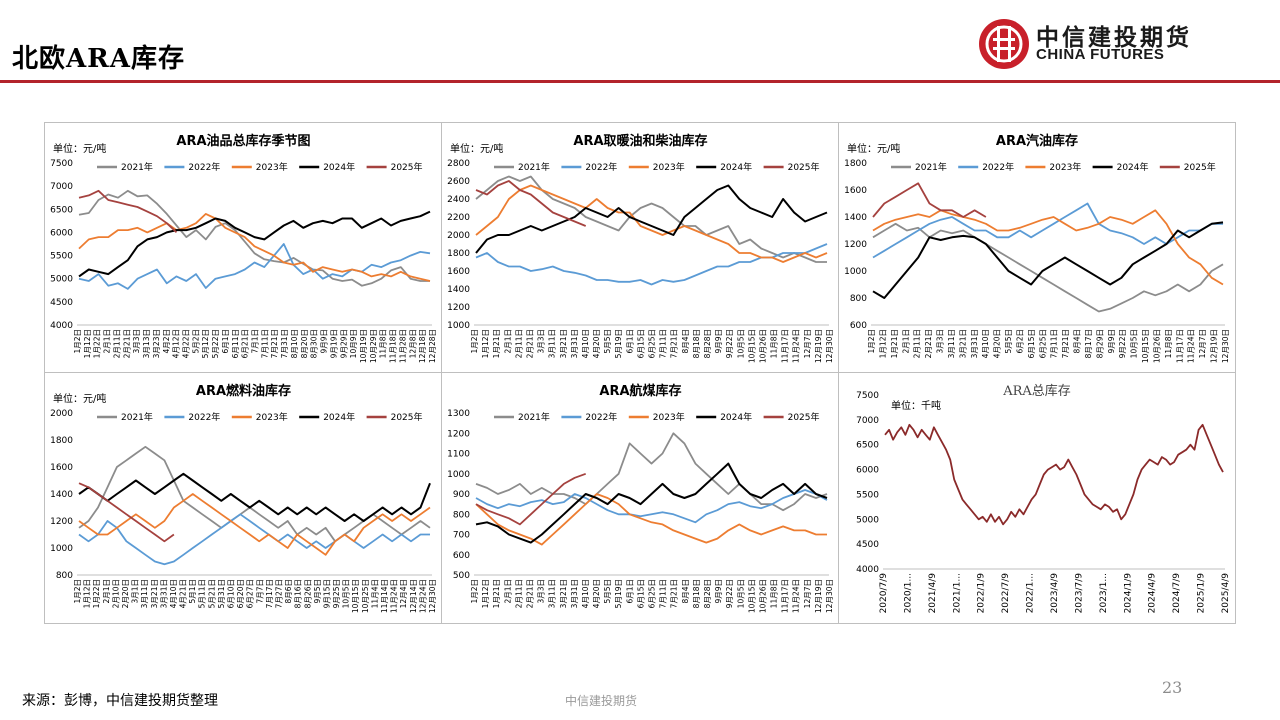 The image size is (1280, 720). Describe the element at coordinates (240, 593) in the screenshot. I see `x-tick-label: 6月20日` at that location.